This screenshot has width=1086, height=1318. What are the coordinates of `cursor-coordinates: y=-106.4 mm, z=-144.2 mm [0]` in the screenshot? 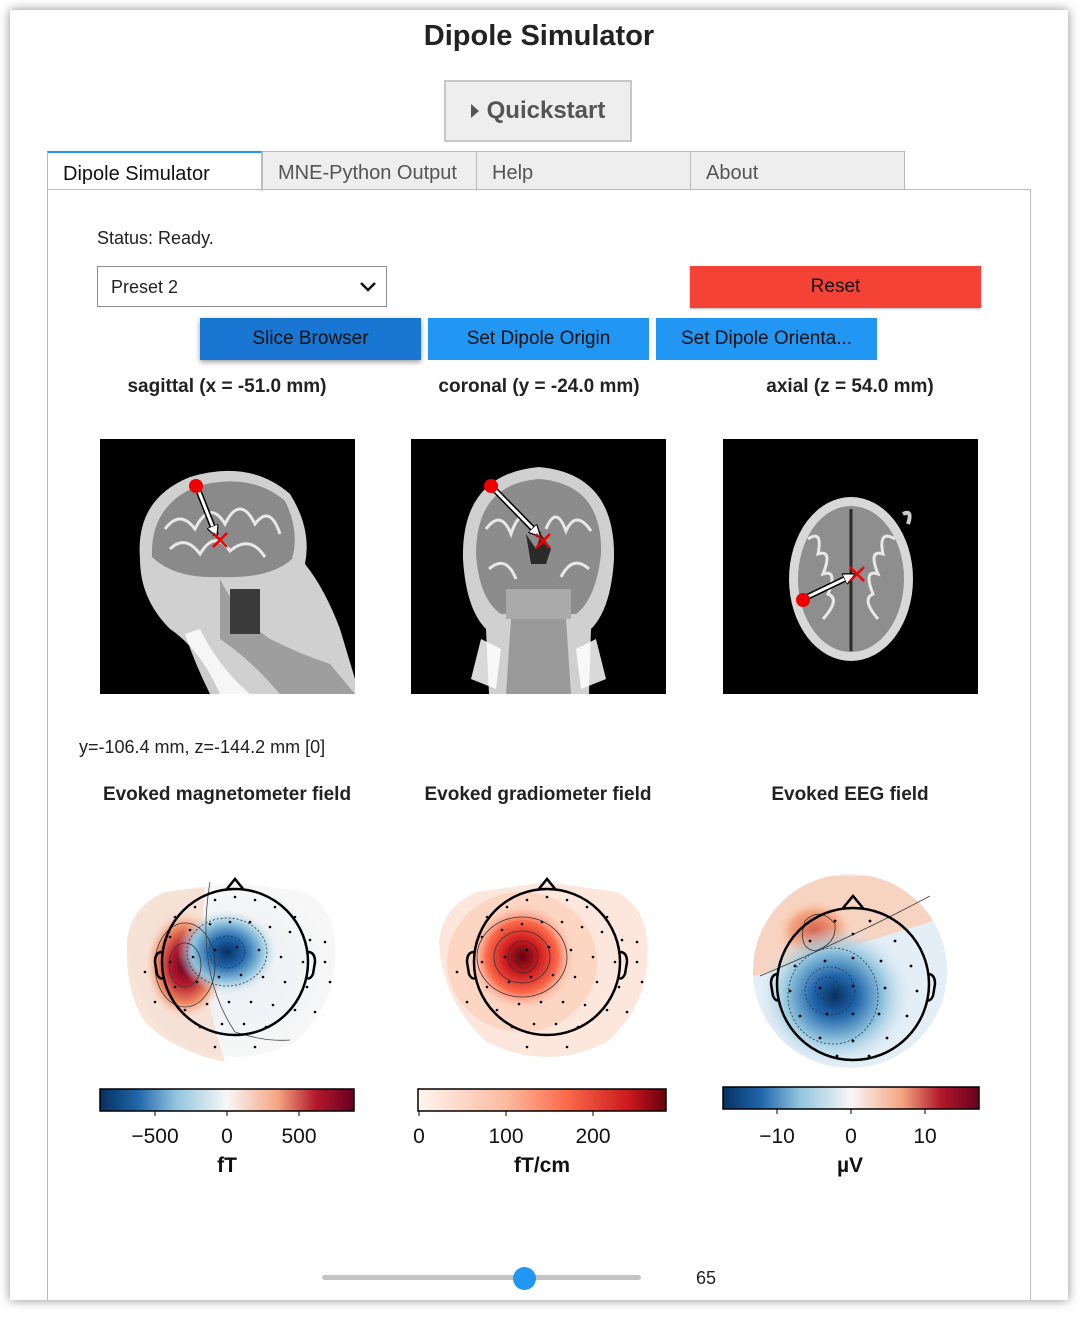 It's located at (202, 747).